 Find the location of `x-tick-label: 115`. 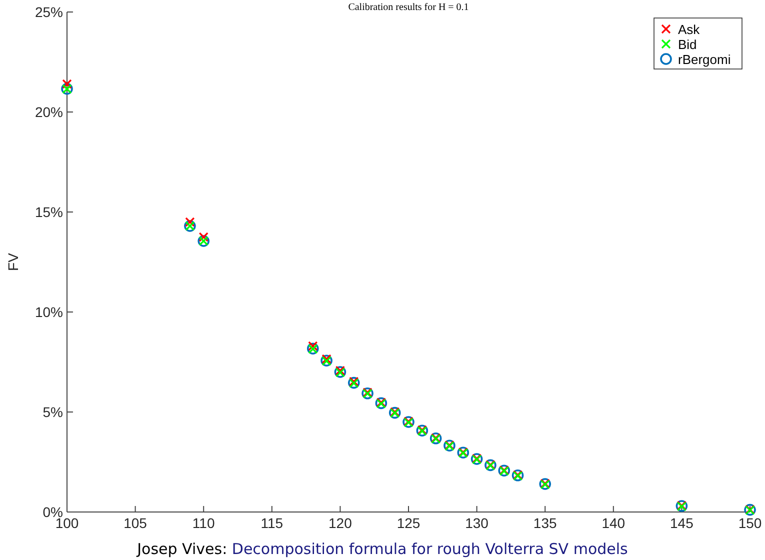

x-tick-label: 115 is located at coordinates (272, 523).